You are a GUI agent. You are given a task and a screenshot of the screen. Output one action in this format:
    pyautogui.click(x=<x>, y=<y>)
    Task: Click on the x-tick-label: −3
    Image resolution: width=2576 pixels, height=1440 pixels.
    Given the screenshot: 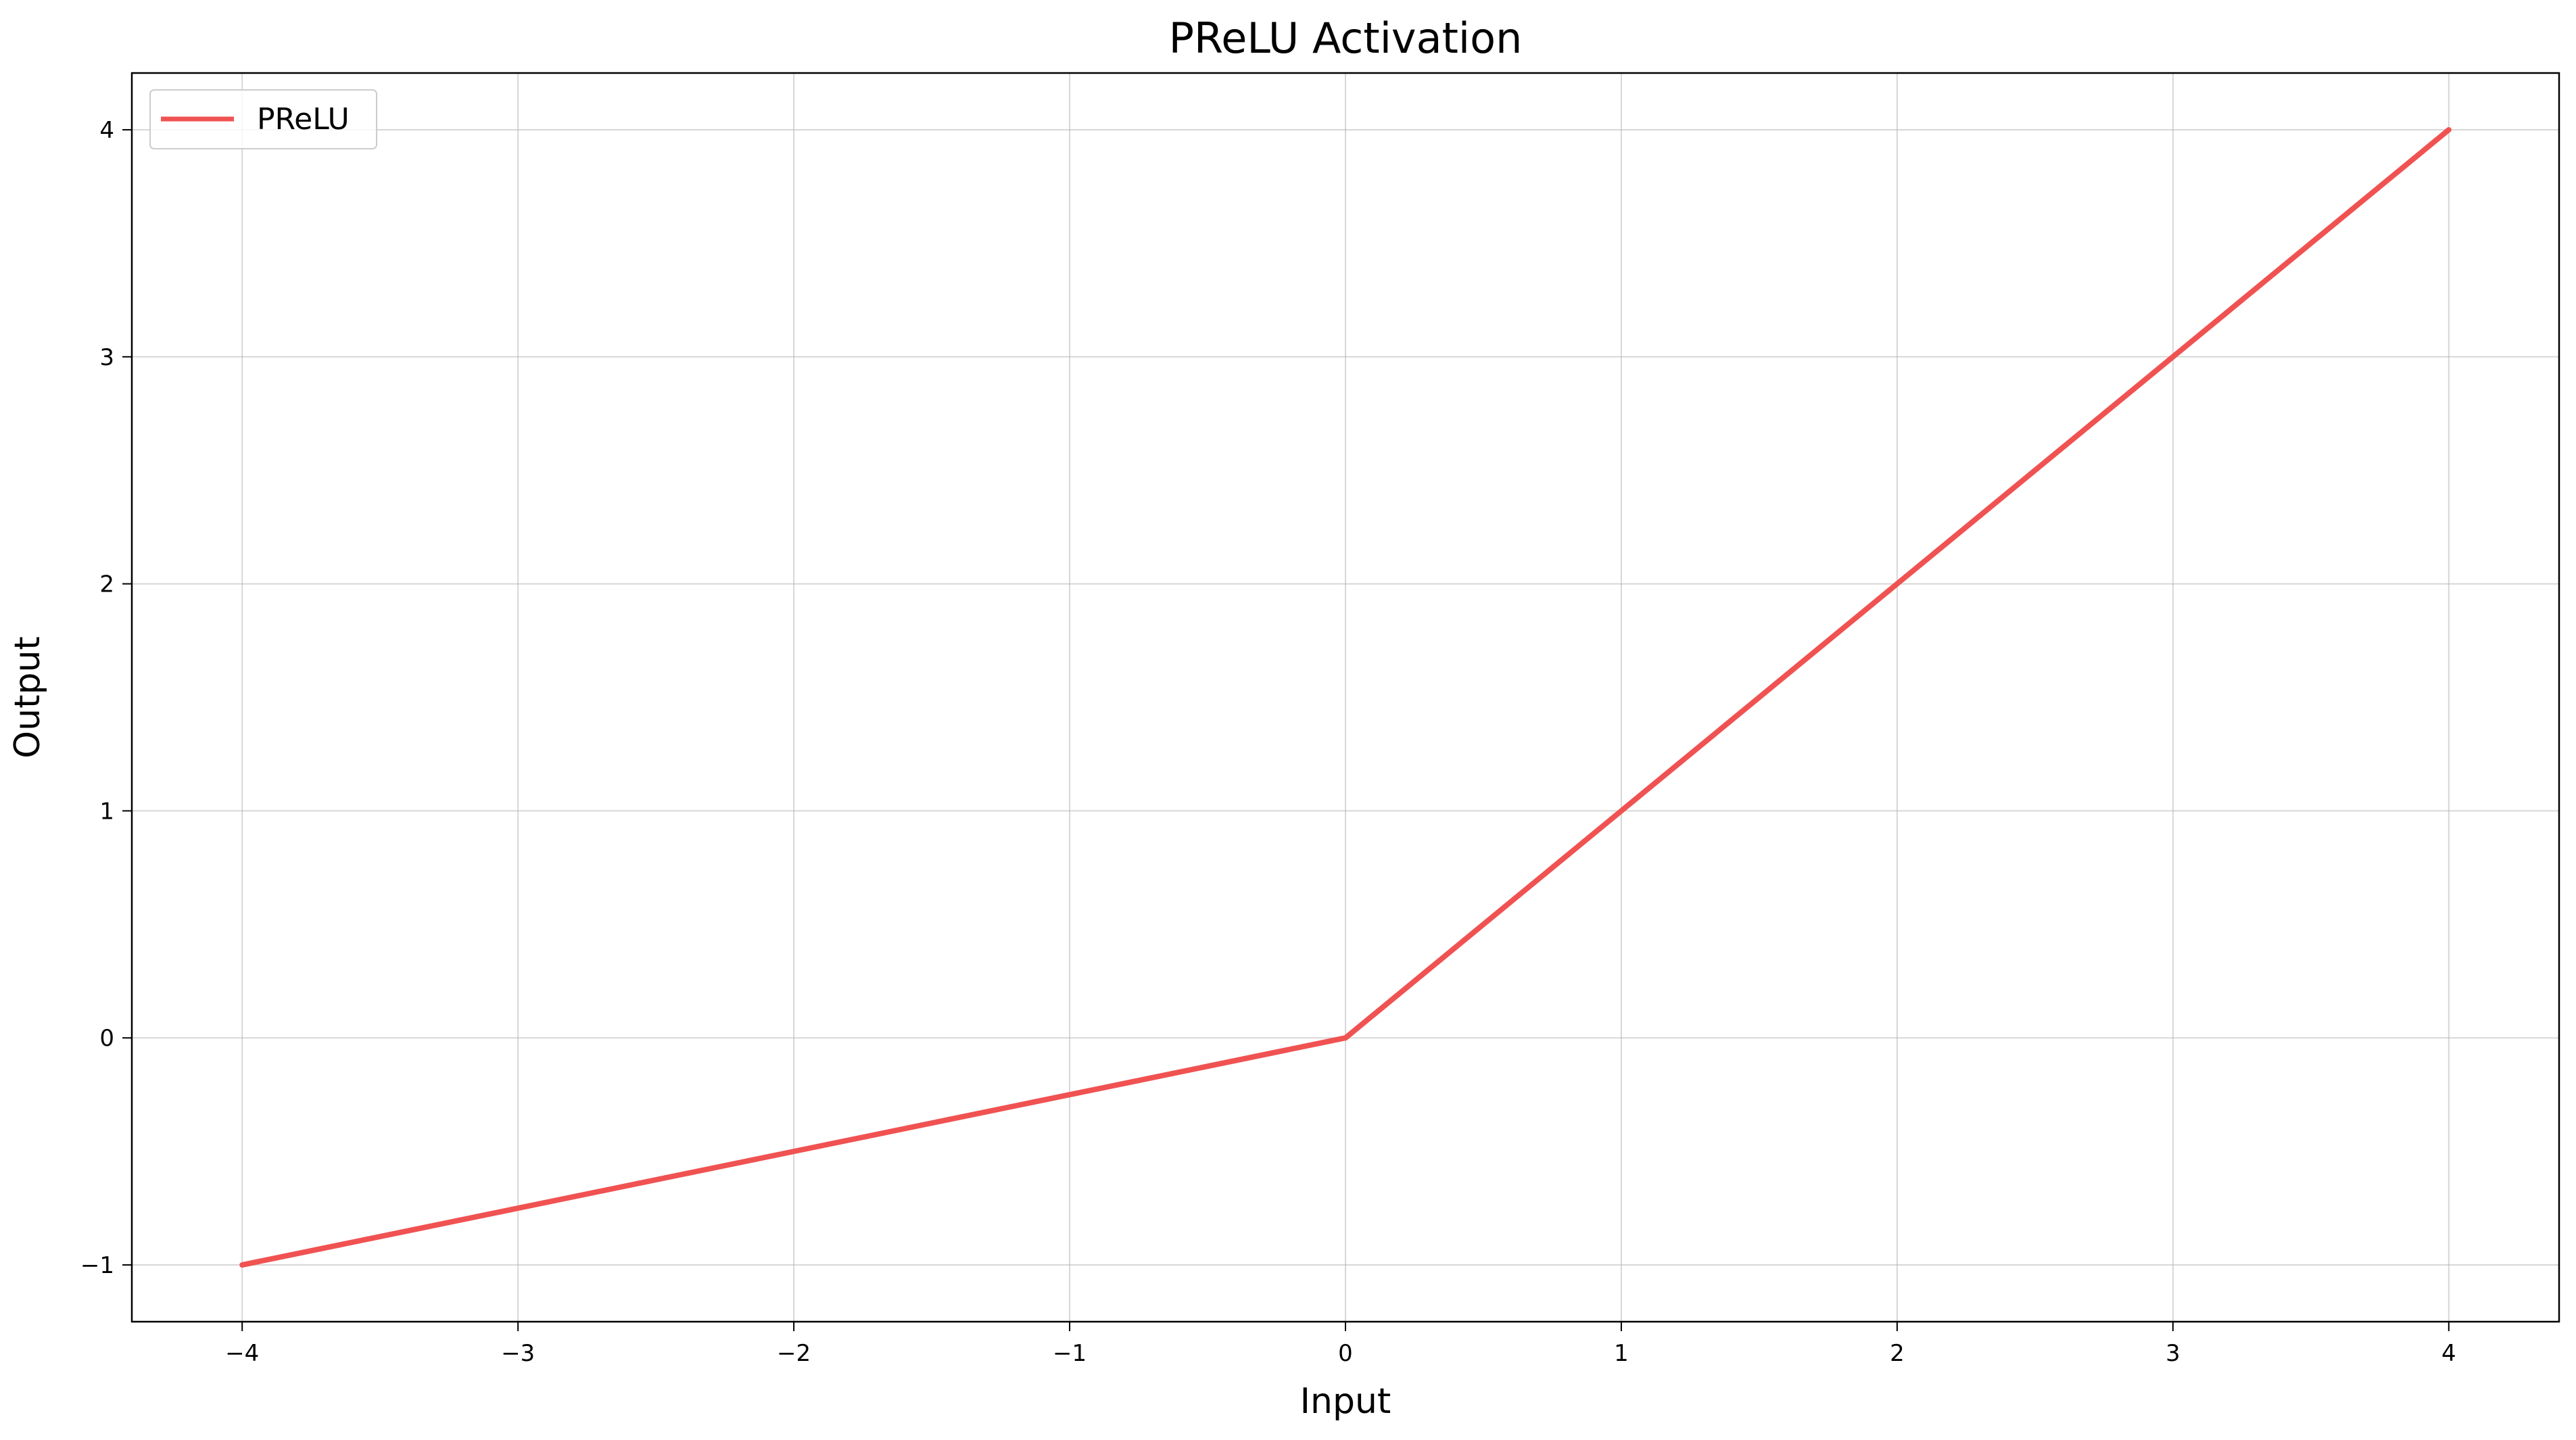 What is the action you would take?
    pyautogui.click(x=518, y=1353)
    